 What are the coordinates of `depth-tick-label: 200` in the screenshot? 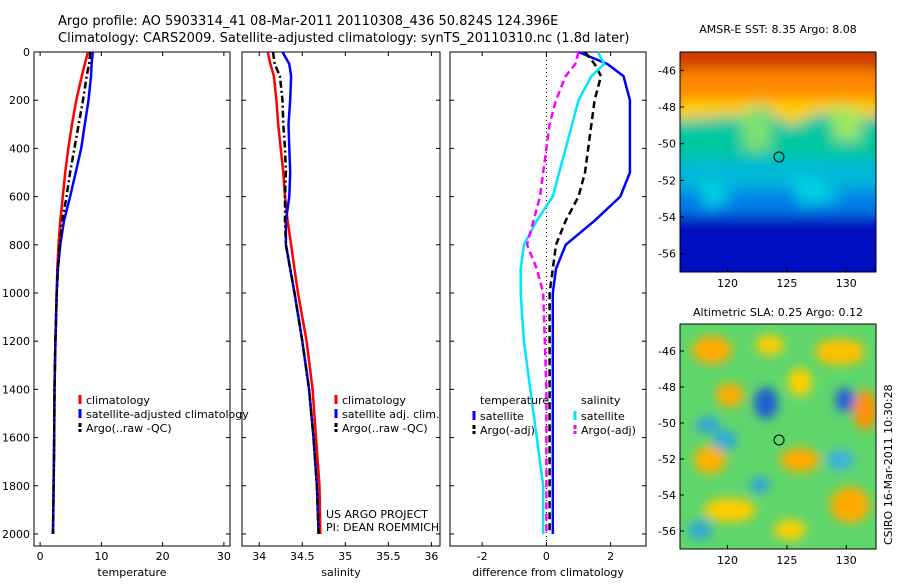 It's located at (19, 100).